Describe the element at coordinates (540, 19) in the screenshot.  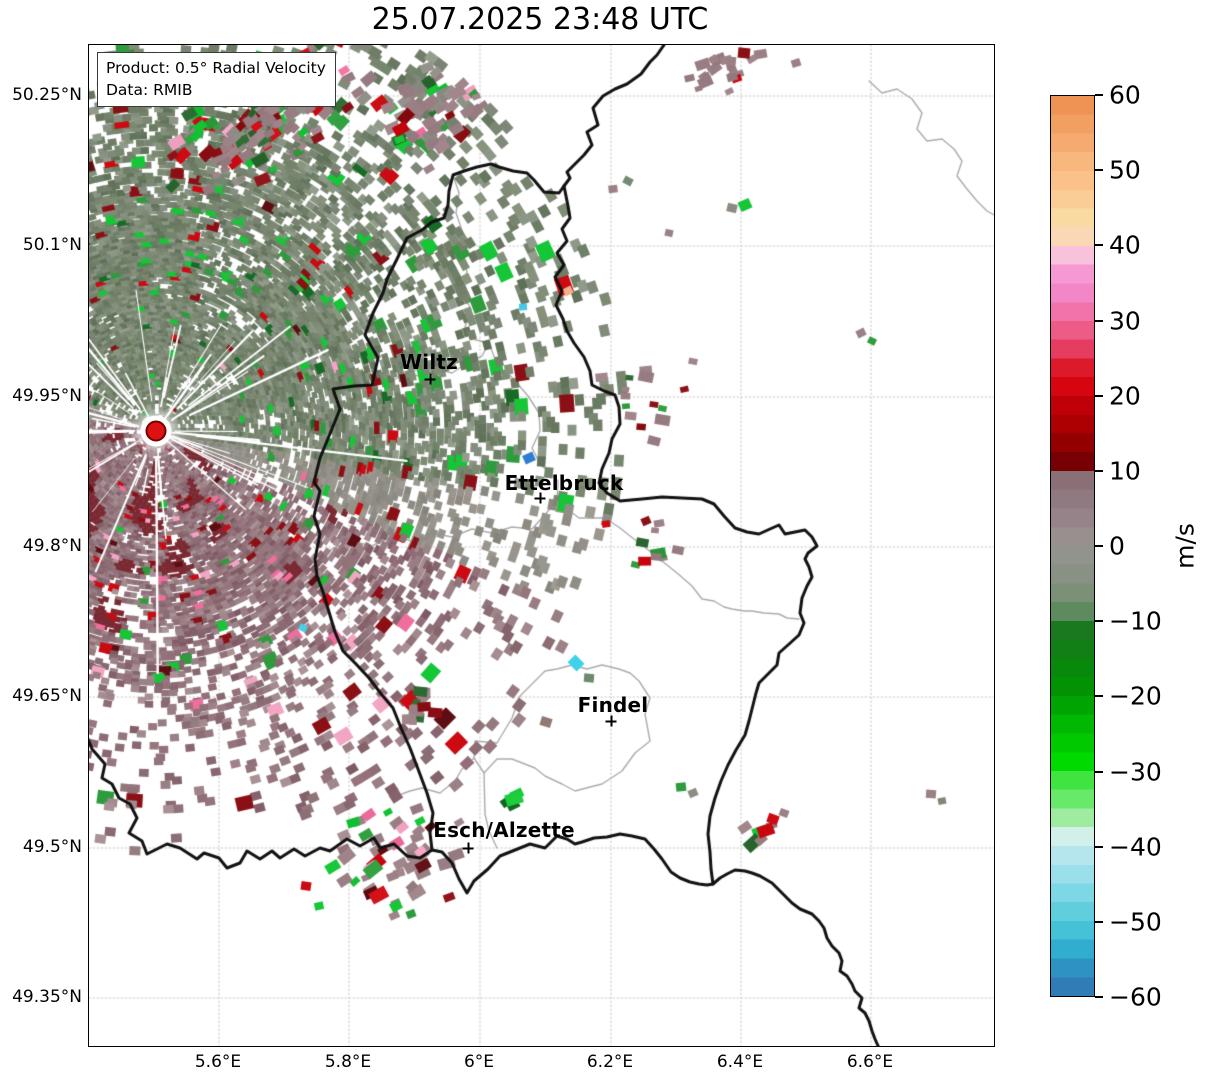
I see `figure-title: 25.07.2025 23:48 UTC` at that location.